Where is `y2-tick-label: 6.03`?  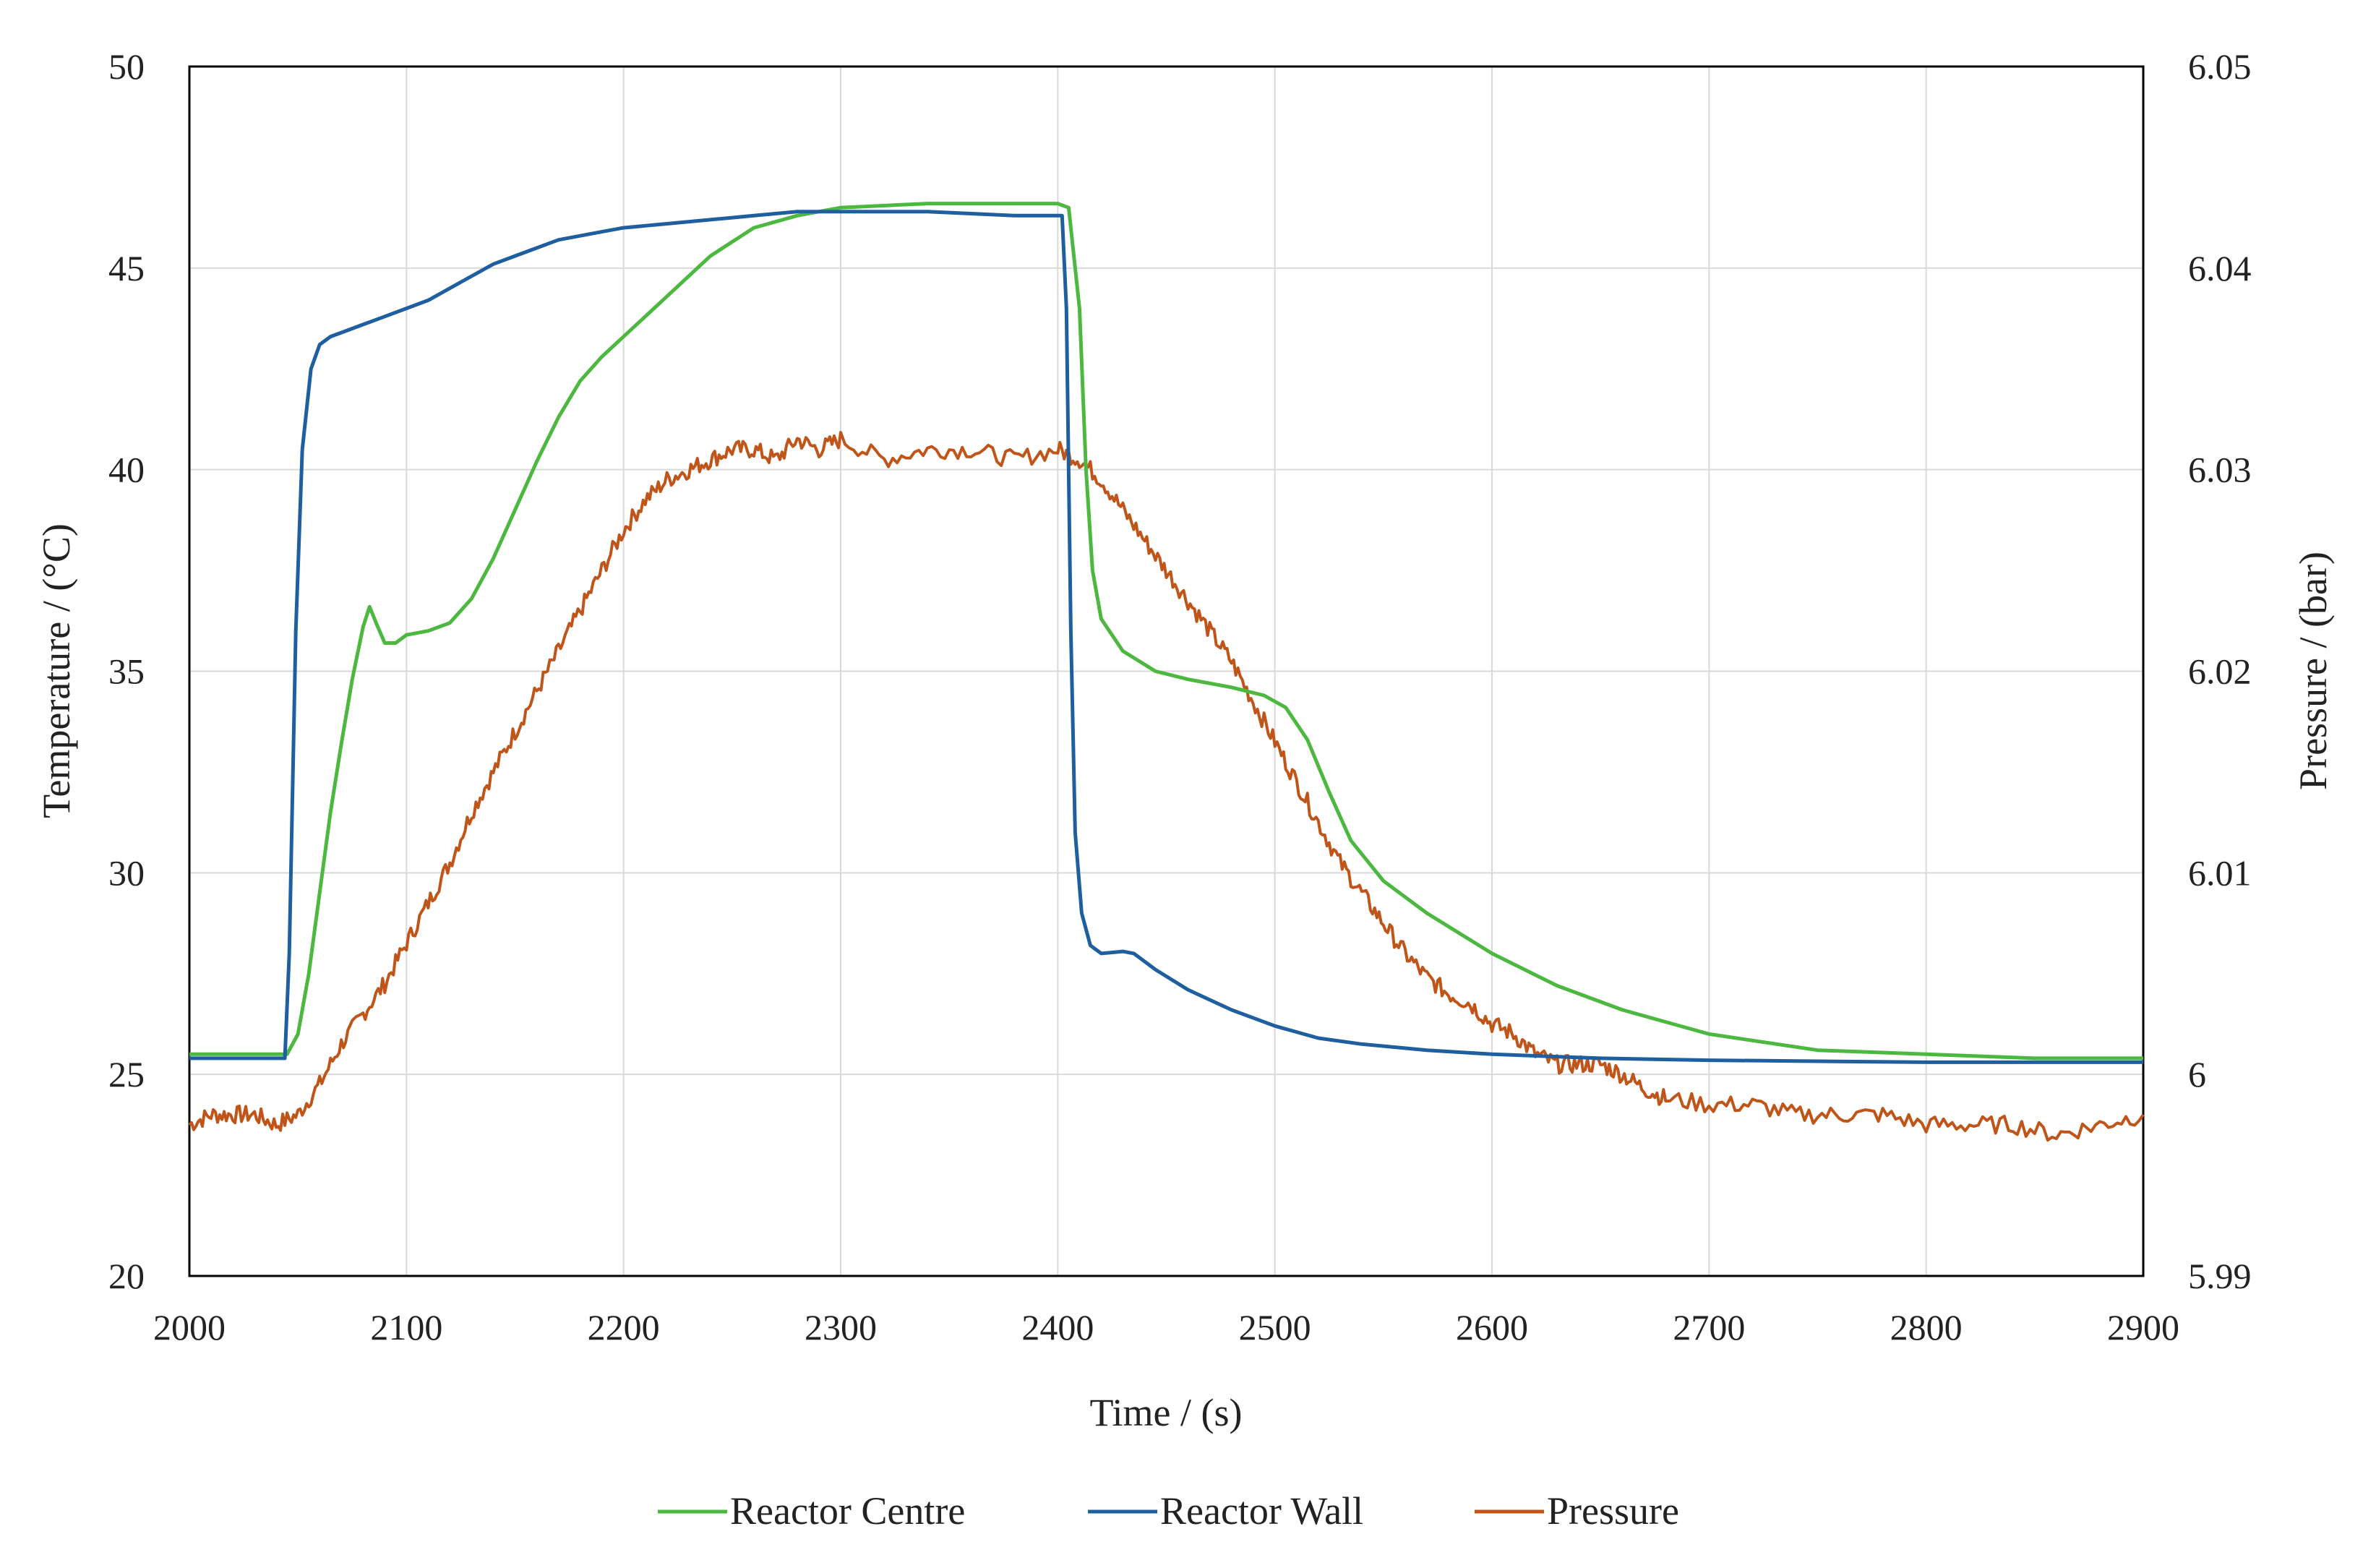
y2-tick-label: 6.03 is located at coordinates (2220, 470).